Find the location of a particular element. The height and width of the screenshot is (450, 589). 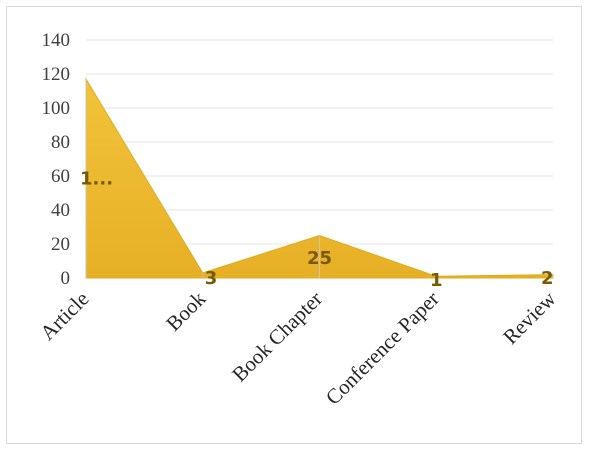

data-label-conference-paper: 1 is located at coordinates (436, 280).